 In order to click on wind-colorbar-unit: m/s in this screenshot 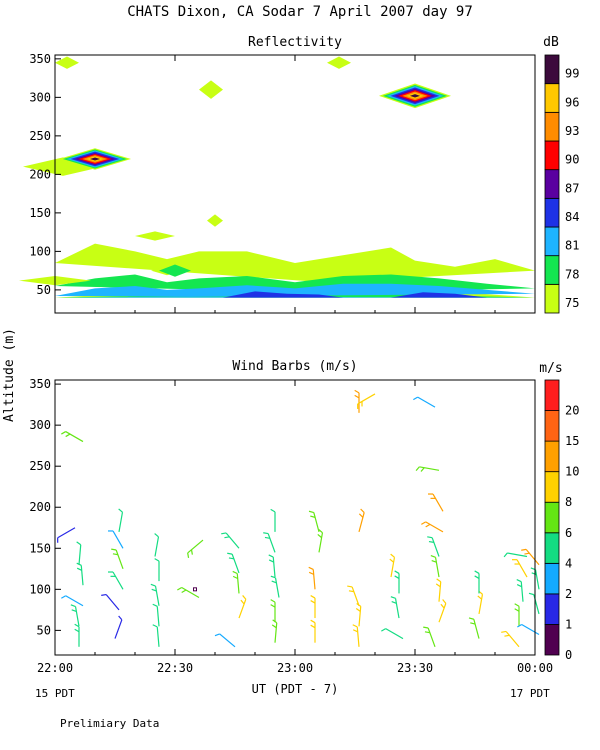, I will do `click(550, 368)`.